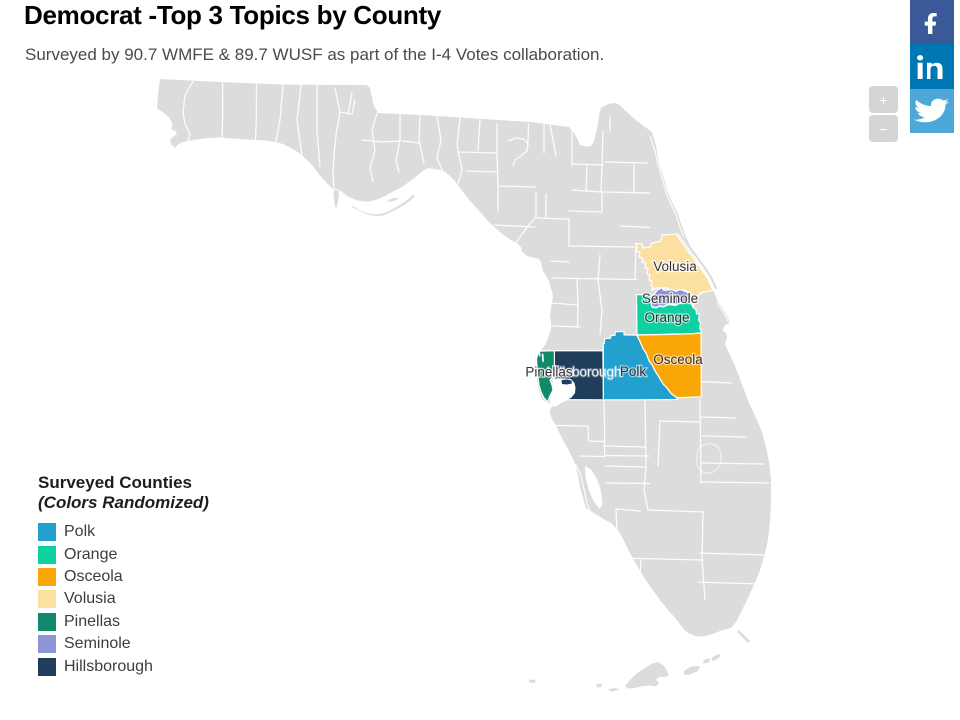 The image size is (960, 720). What do you see at coordinates (549, 372) in the screenshot?
I see `svg-text: Pinellas` at bounding box center [549, 372].